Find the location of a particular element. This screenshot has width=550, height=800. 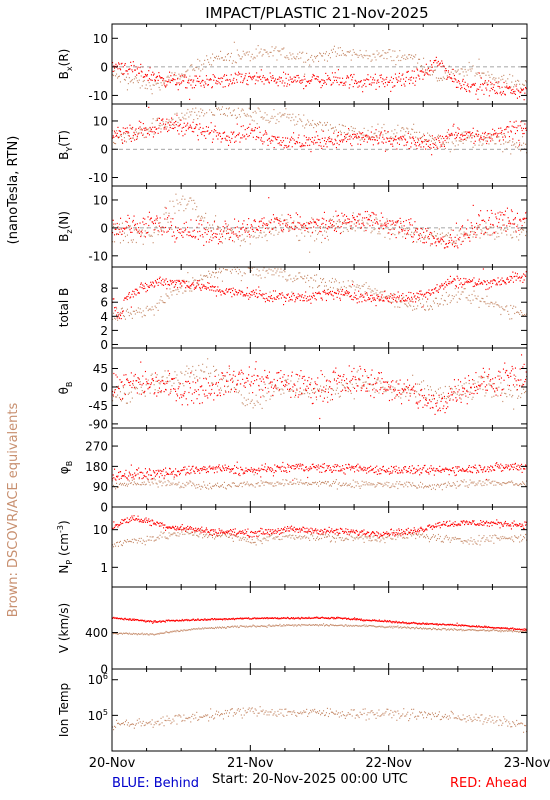

ahead-series is located at coordinates (319, 387).